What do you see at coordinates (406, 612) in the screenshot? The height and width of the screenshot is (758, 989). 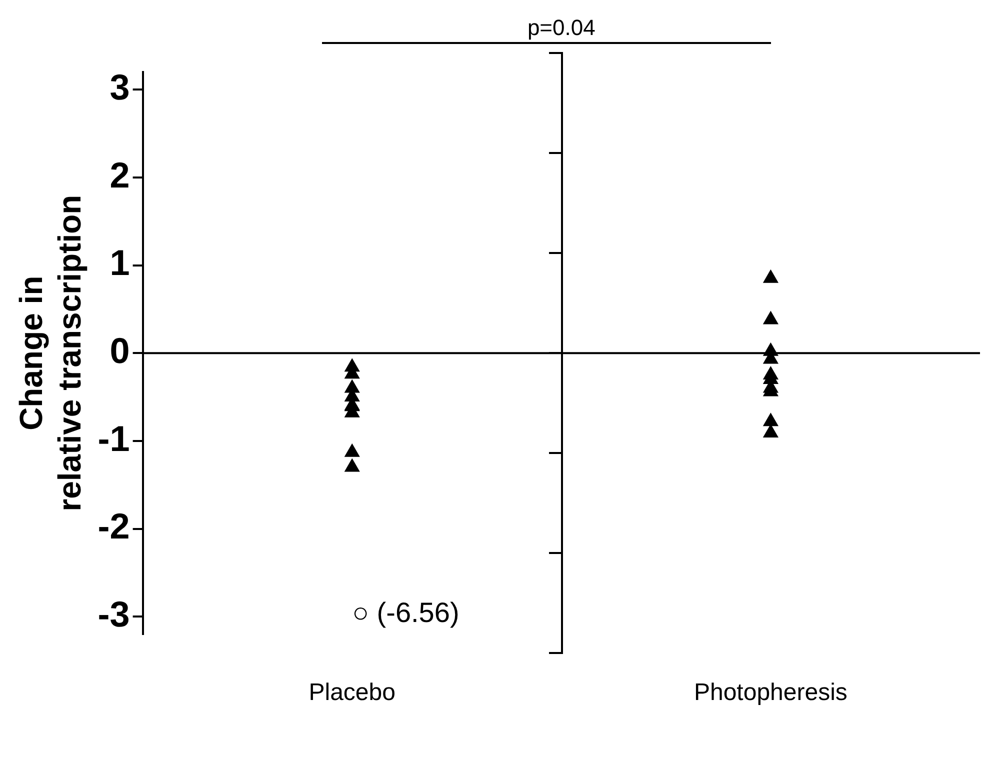 I see `annotation: ○ (-6.56)` at bounding box center [406, 612].